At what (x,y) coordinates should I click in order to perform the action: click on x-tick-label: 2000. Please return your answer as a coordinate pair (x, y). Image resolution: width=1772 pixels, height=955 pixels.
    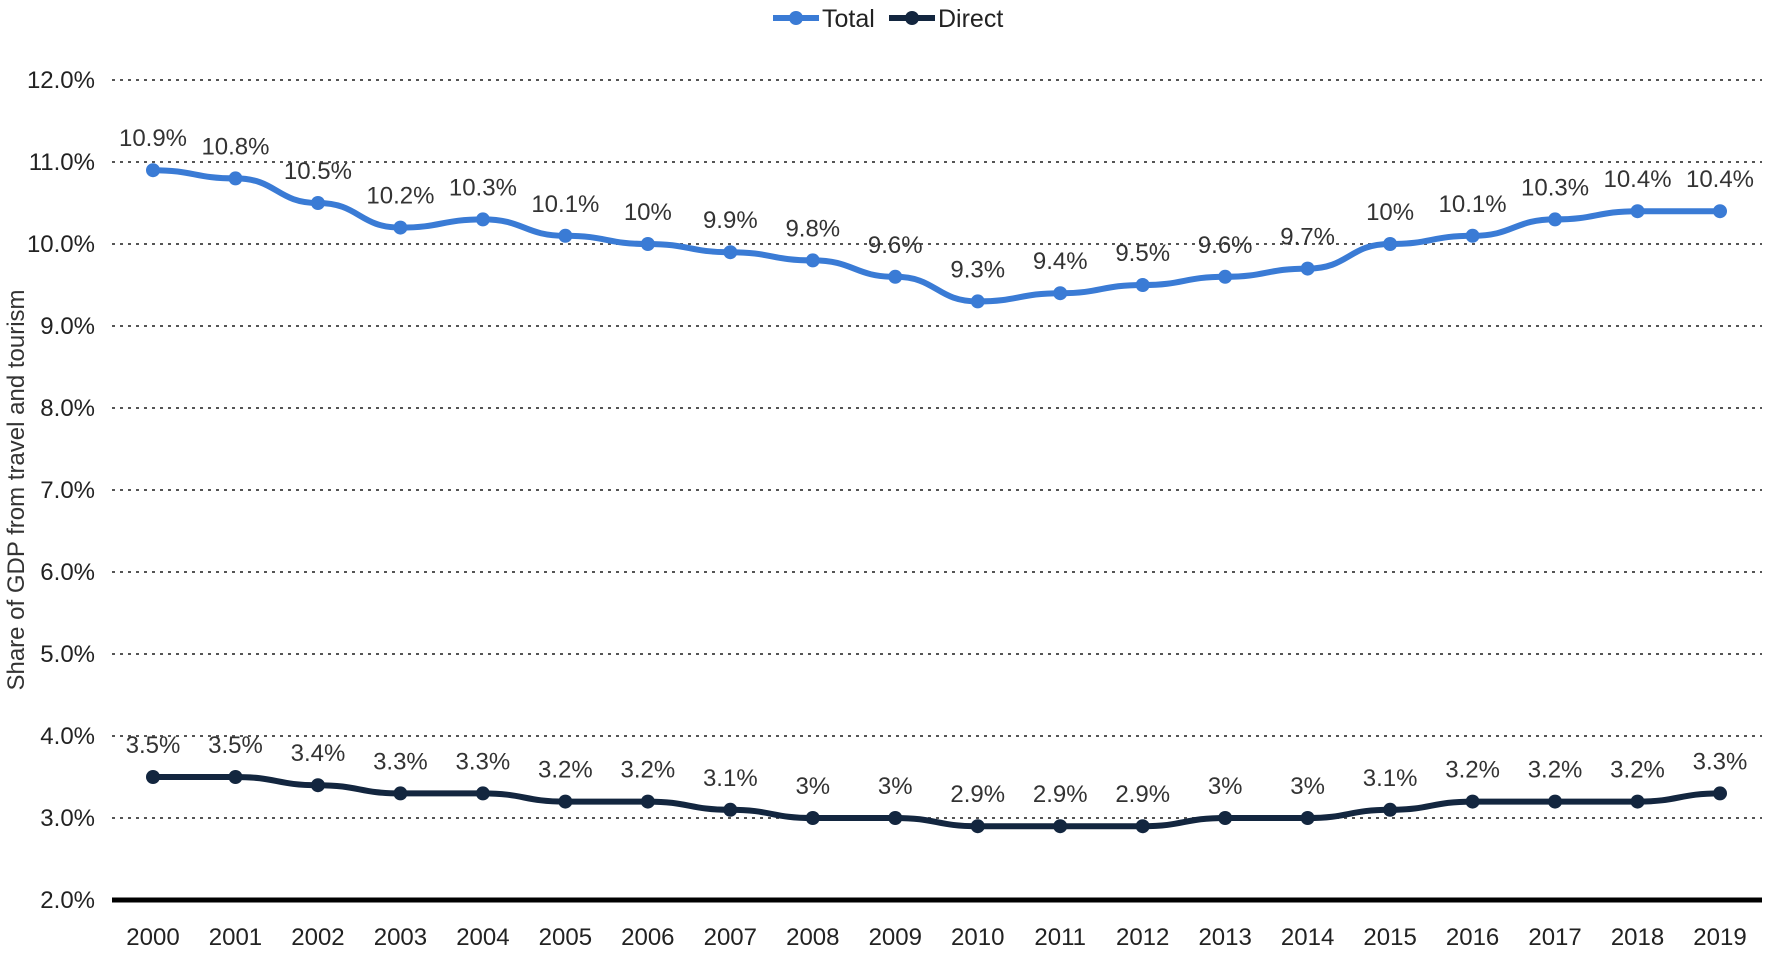
    Looking at the image, I should click on (152, 937).